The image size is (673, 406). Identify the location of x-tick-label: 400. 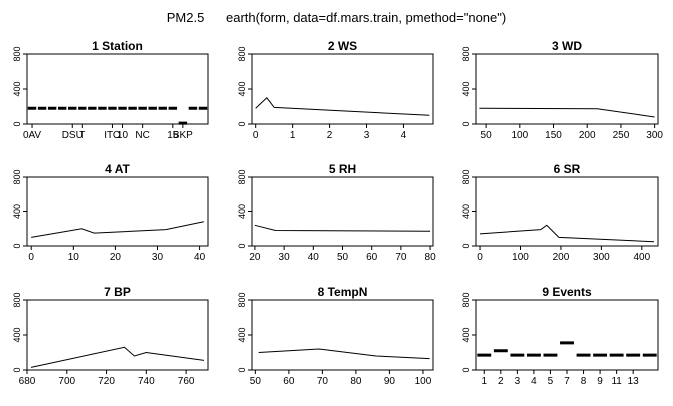
(641, 257).